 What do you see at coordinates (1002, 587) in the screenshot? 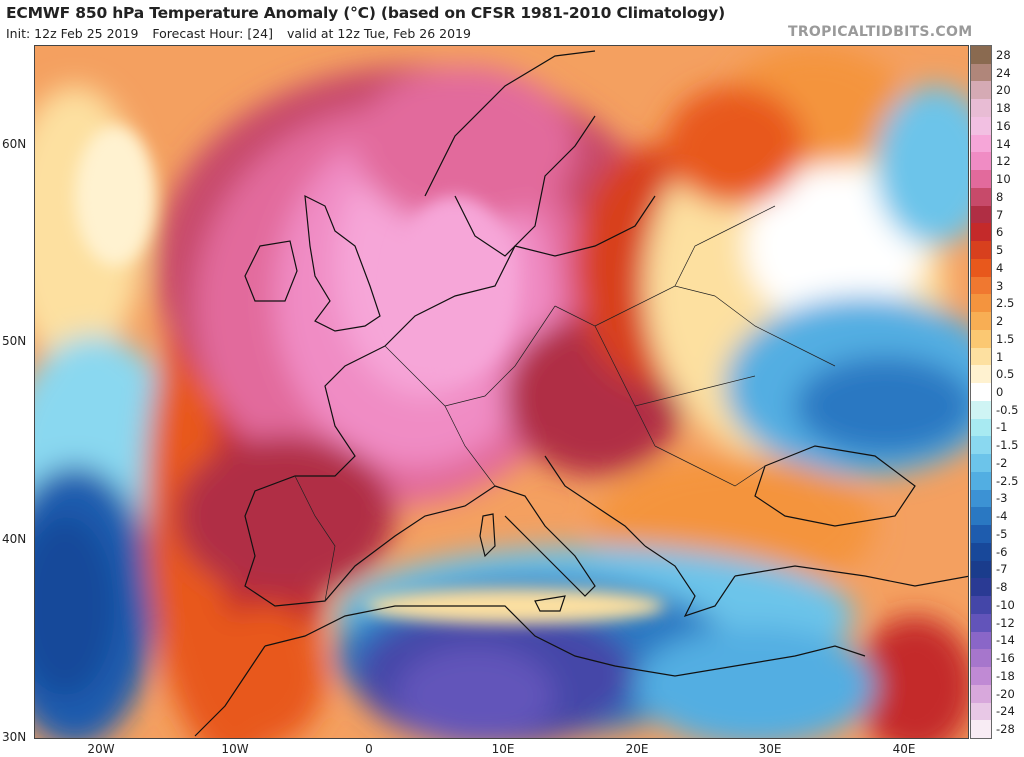
I see `colorbar-label: -8` at bounding box center [1002, 587].